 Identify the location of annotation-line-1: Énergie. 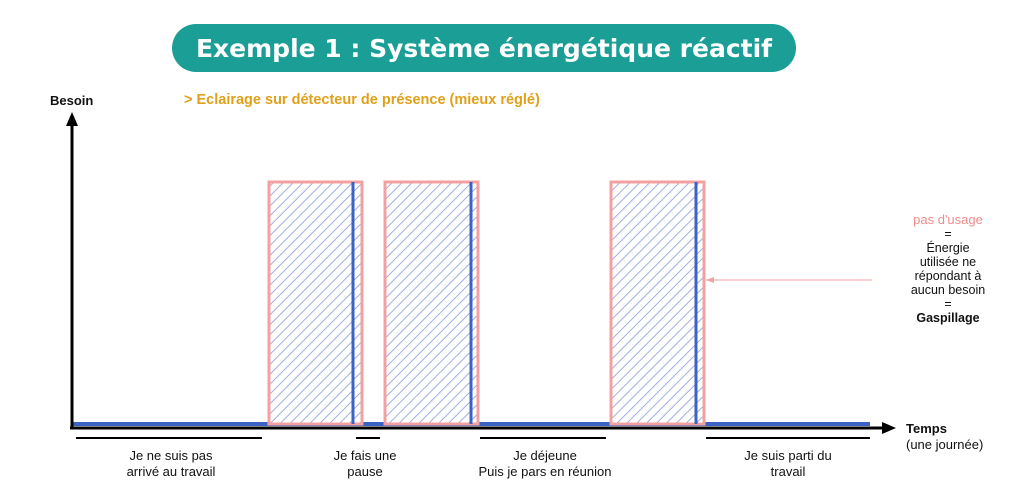
(948, 248).